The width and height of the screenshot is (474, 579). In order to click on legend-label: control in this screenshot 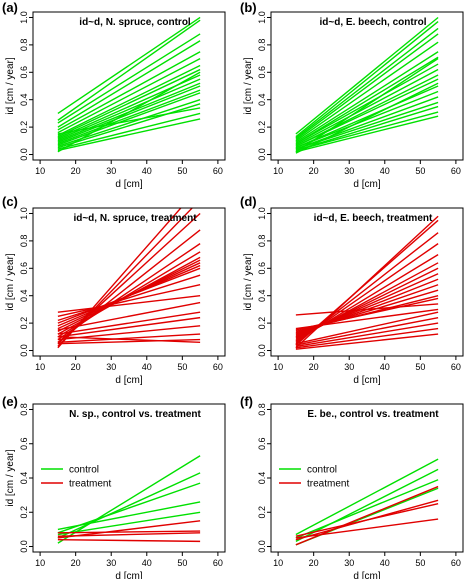, I will do `click(84, 470)`.